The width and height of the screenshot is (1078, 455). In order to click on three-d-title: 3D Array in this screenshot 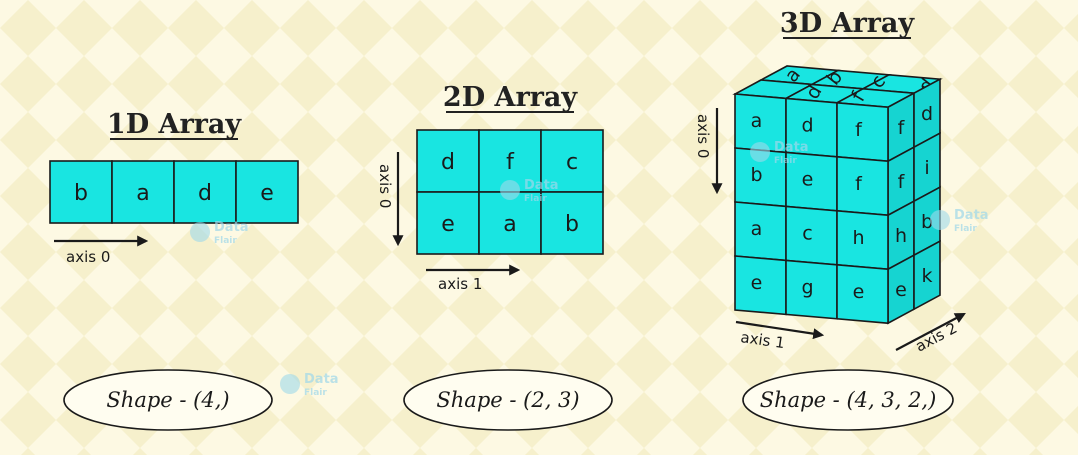, I will do `click(847, 23)`.